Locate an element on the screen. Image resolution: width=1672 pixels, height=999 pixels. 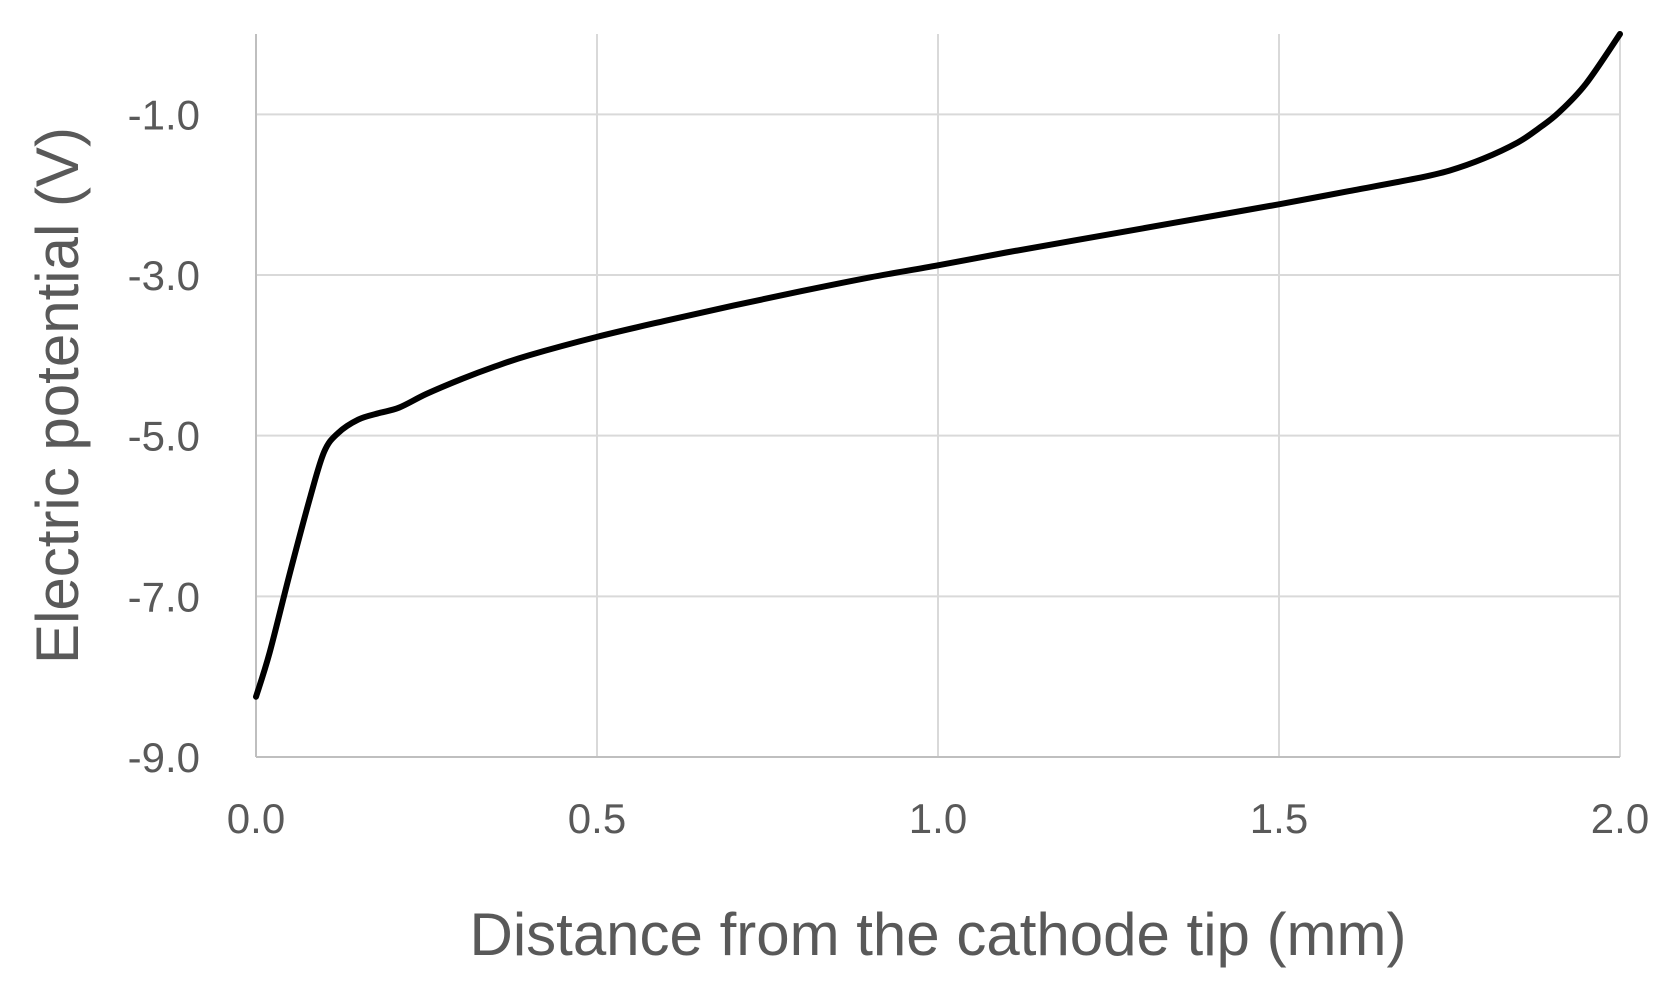
y-tick-label: -9.0 is located at coordinates (164, 757).